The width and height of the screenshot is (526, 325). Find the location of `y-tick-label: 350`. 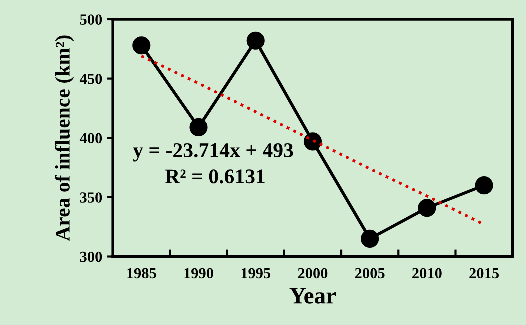

y-tick-label: 350 is located at coordinates (91, 197).